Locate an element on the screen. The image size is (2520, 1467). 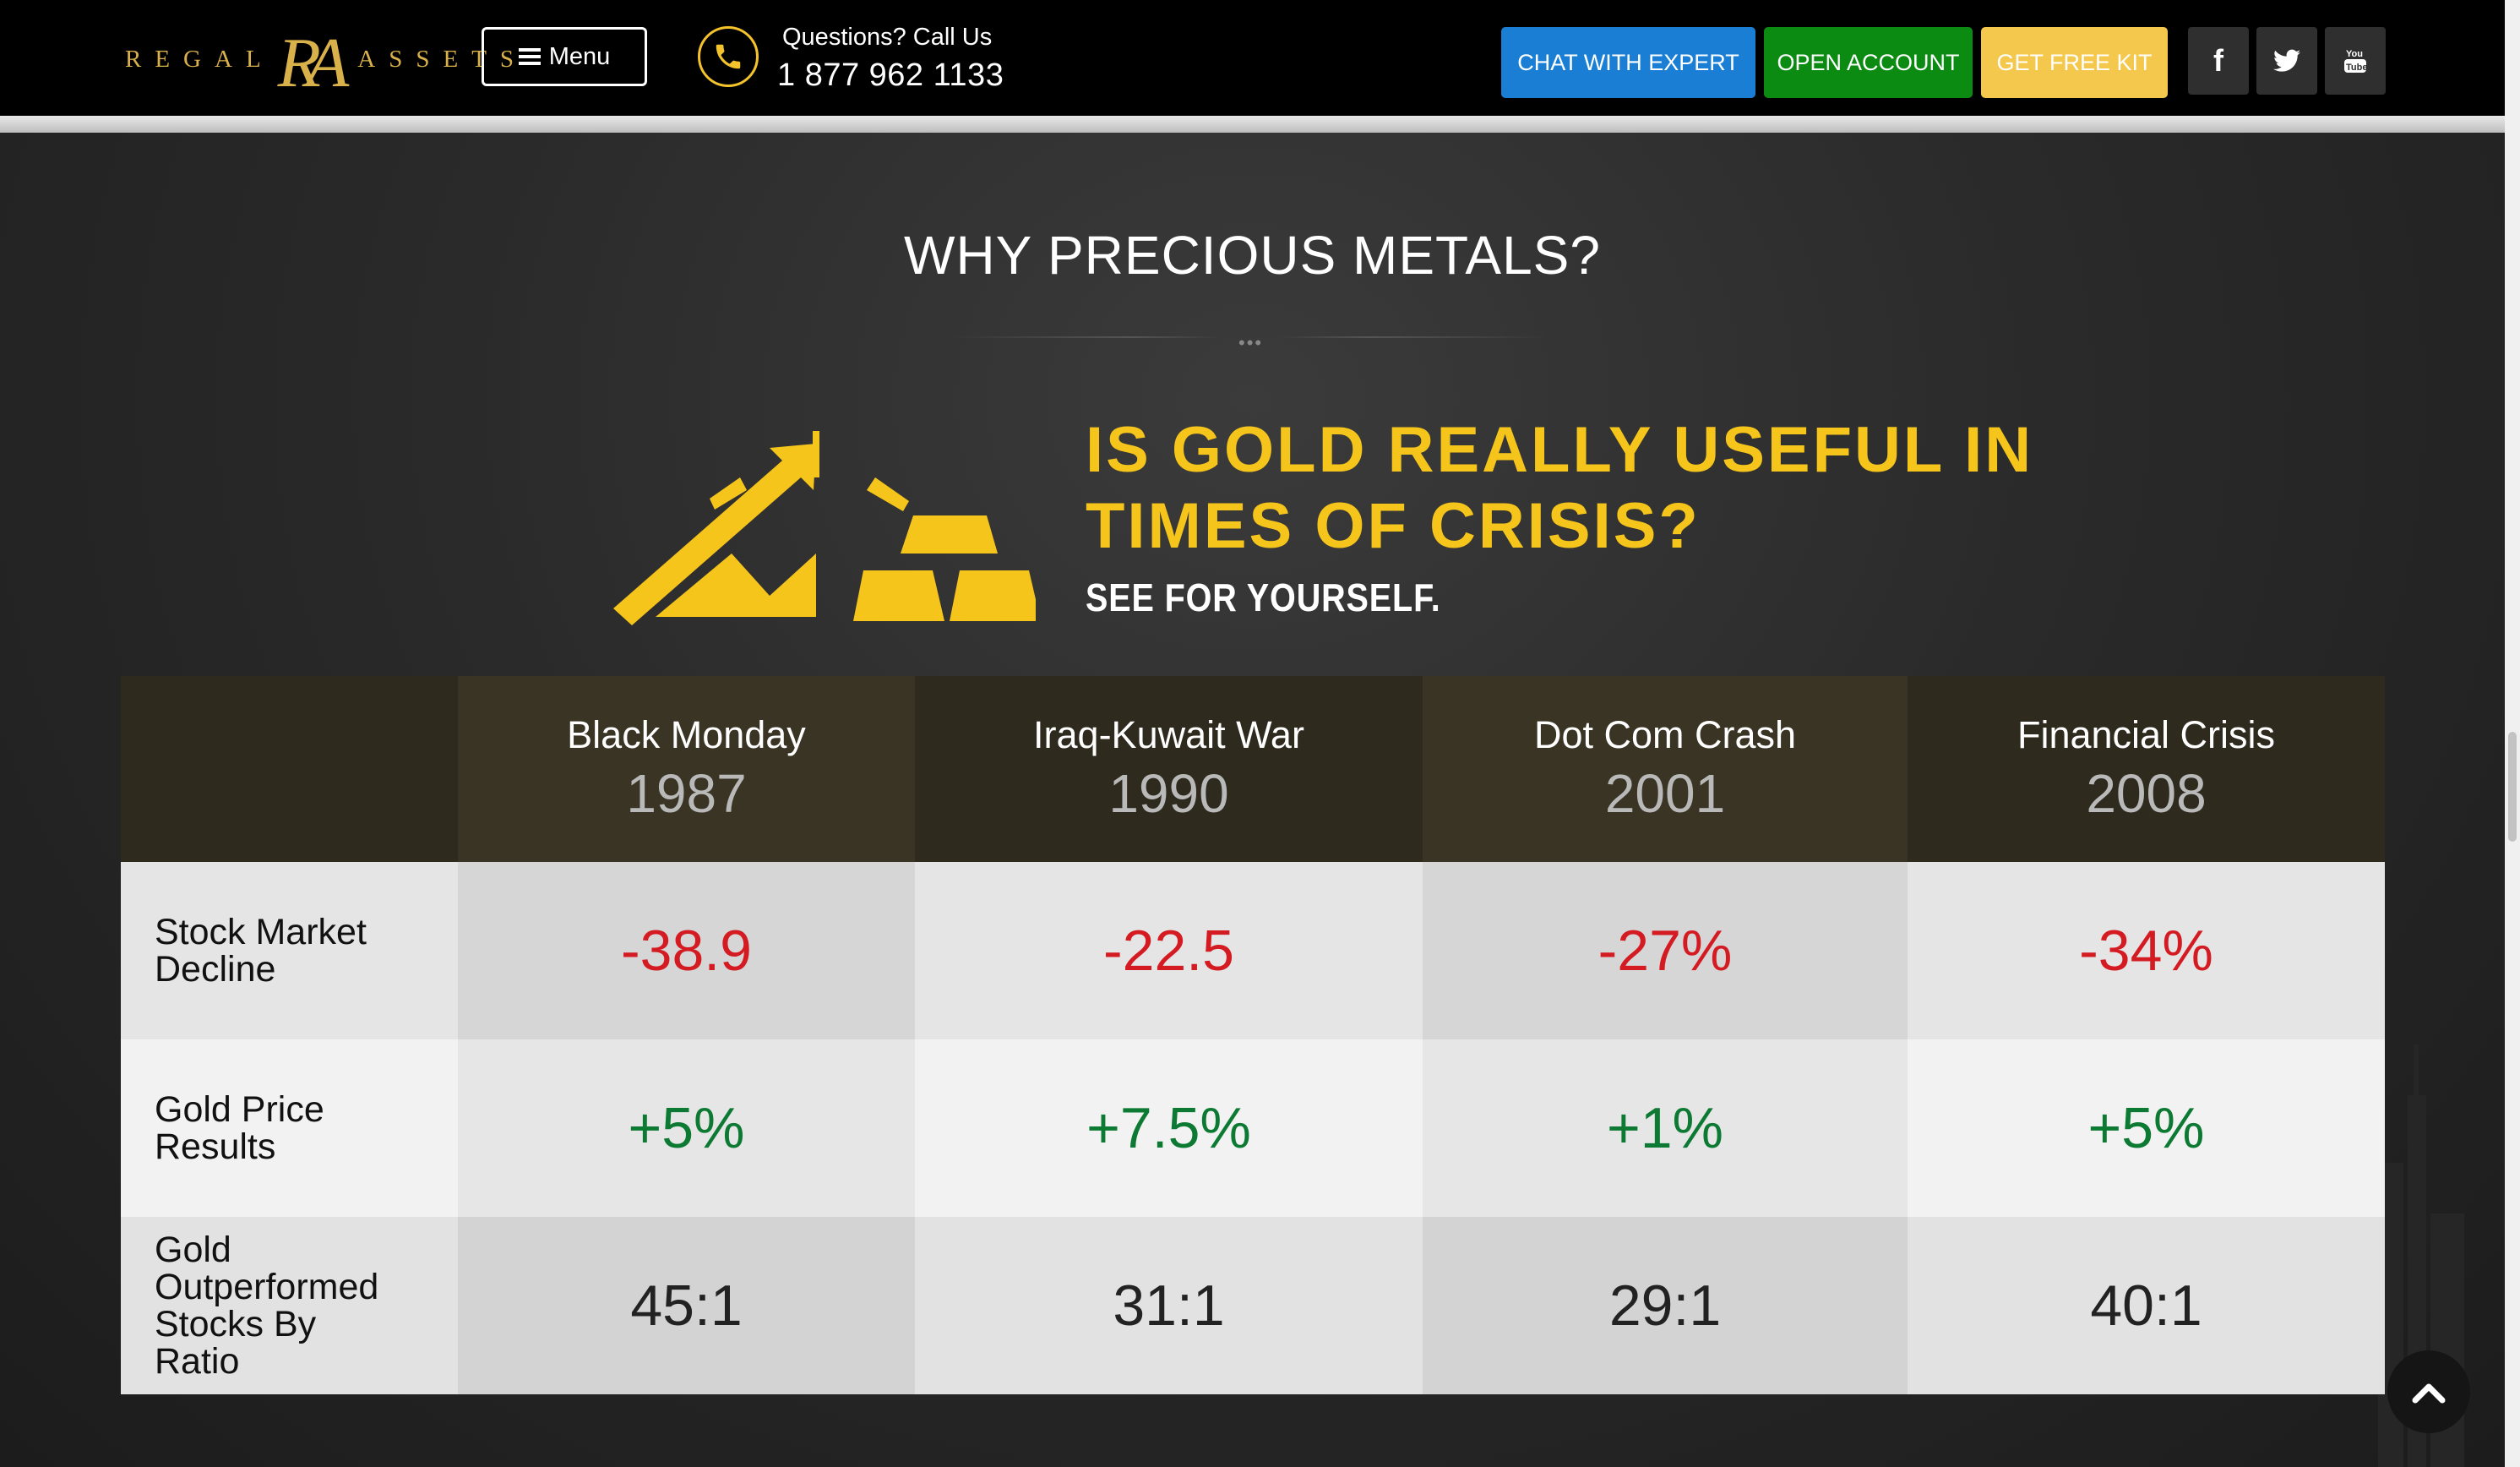
youtube-icon: You Tube is located at coordinates (2355, 61).